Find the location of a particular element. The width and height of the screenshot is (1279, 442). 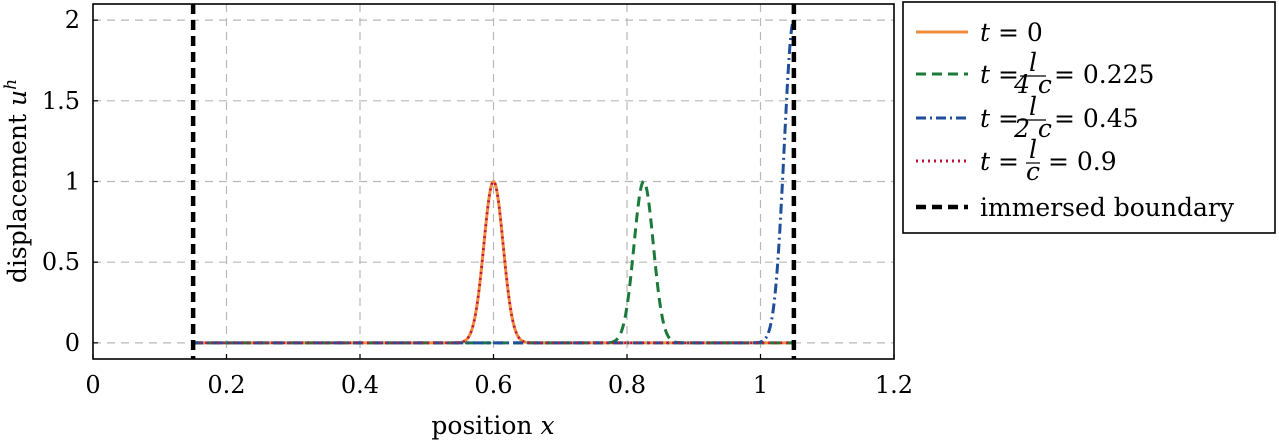

svg-text: = 0.9 is located at coordinates (1082, 161).